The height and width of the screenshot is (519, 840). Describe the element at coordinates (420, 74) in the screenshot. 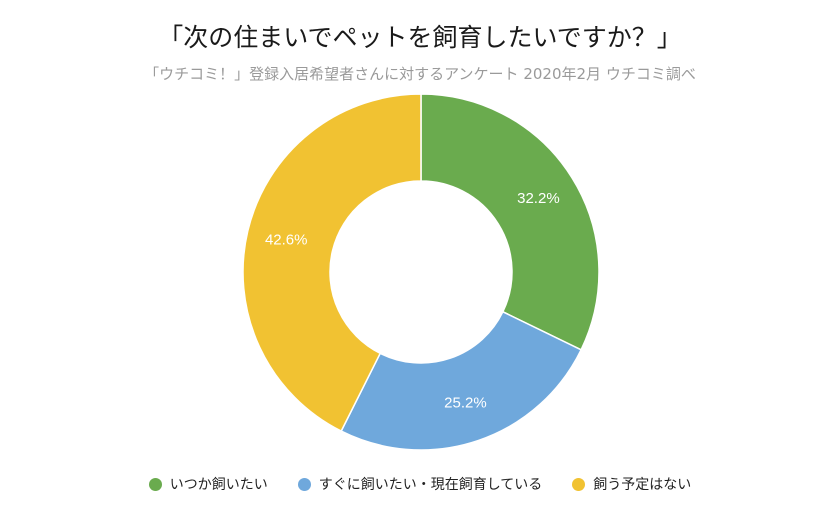

I see `chart-subtitle: 「ウチコミ！」登録入居希望者さんに対するアンケート 2020年2月 ウチコミ調べ` at that location.